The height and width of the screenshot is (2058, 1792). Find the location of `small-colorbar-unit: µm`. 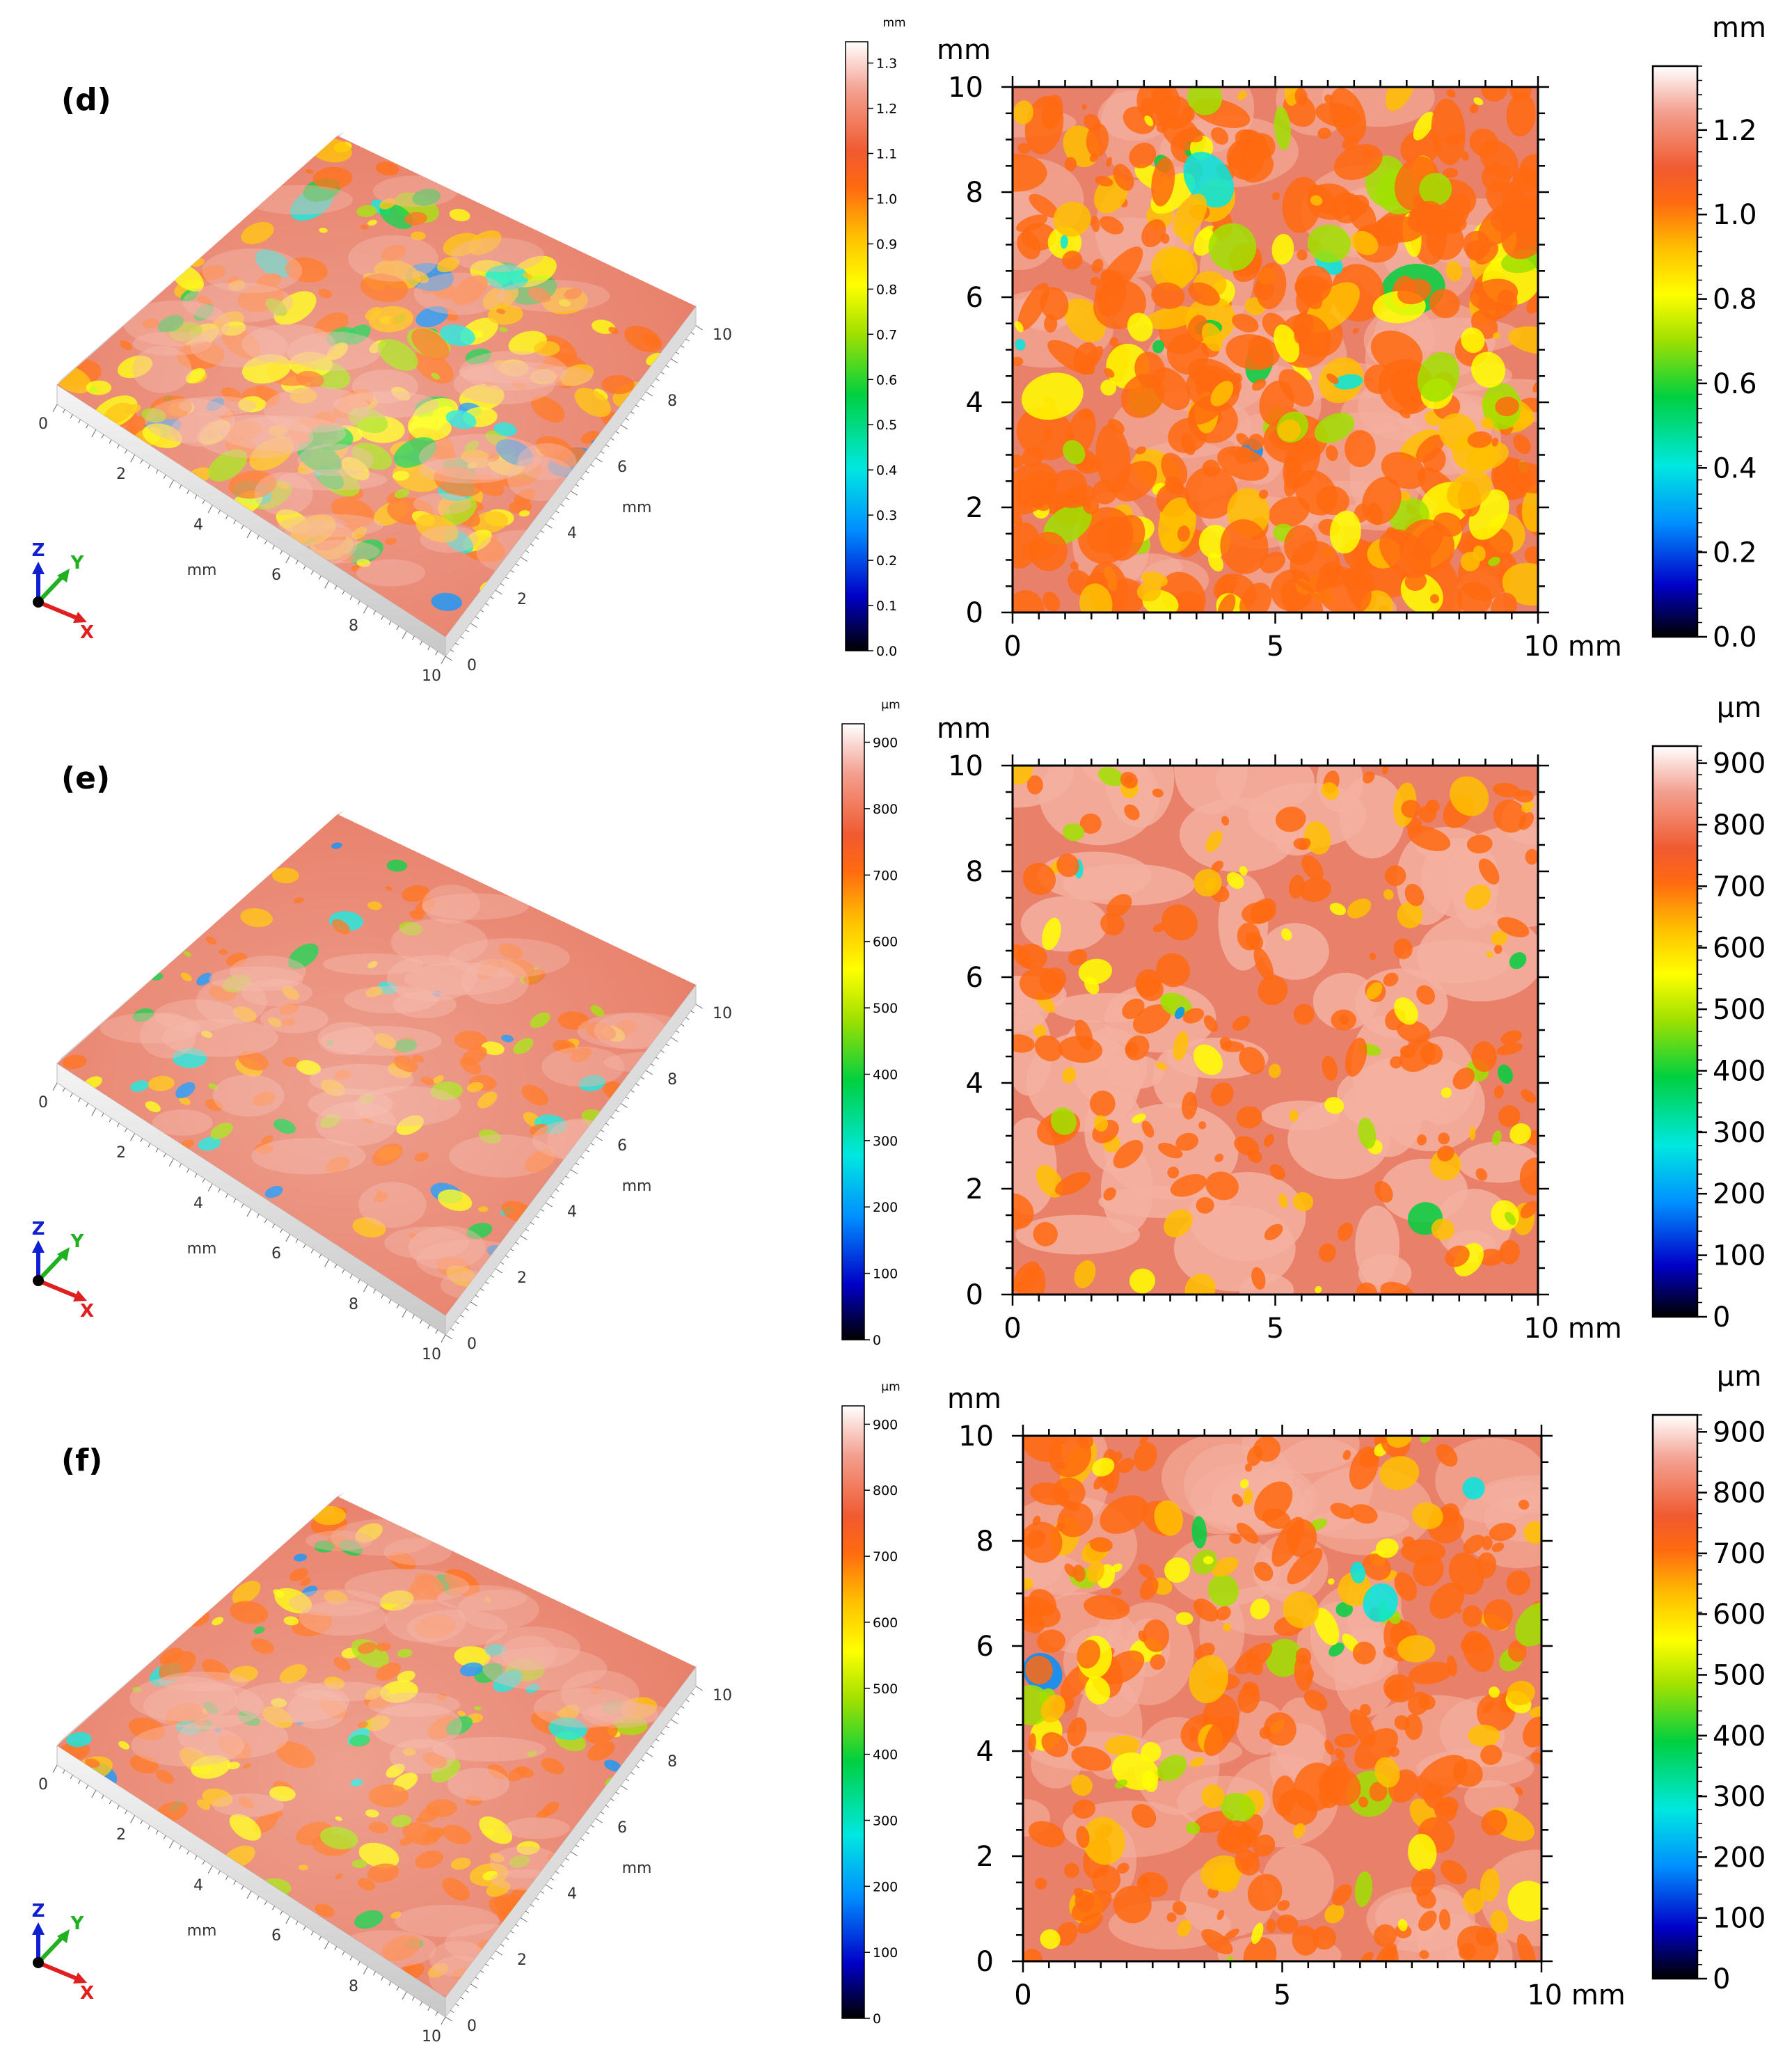

small-colorbar-unit: µm is located at coordinates (890, 705).